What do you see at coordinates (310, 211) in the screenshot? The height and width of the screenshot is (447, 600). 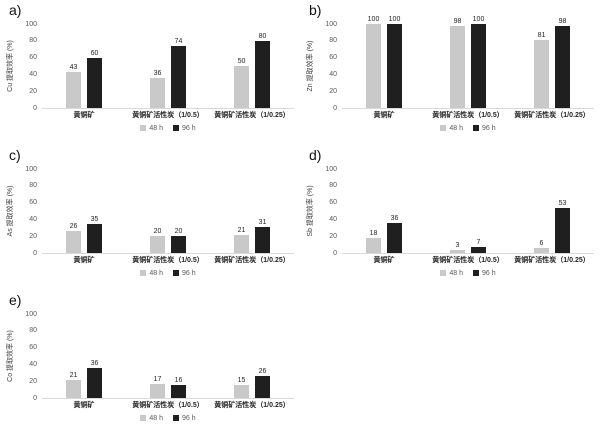 I see `y-axis-title-text: Sb 提取效率 (%)` at bounding box center [310, 211].